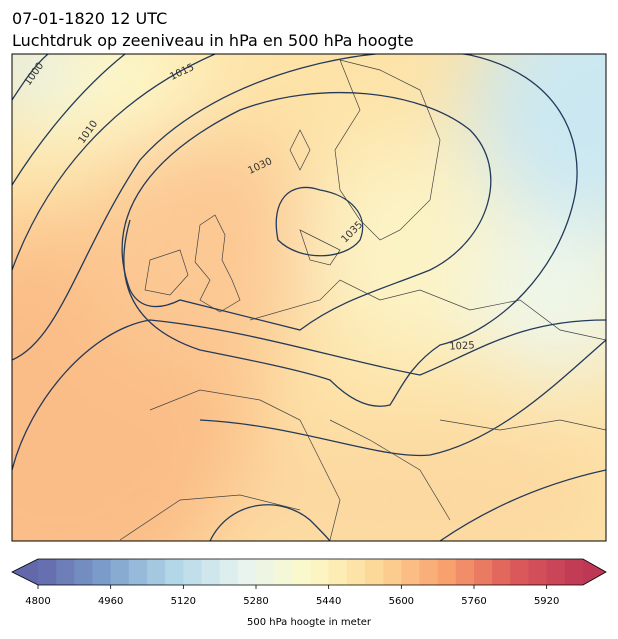 This screenshot has width=618, height=639. Describe the element at coordinates (309, 622) in the screenshot. I see `colorbar-label: 500 hPa hoogte in meter` at that location.